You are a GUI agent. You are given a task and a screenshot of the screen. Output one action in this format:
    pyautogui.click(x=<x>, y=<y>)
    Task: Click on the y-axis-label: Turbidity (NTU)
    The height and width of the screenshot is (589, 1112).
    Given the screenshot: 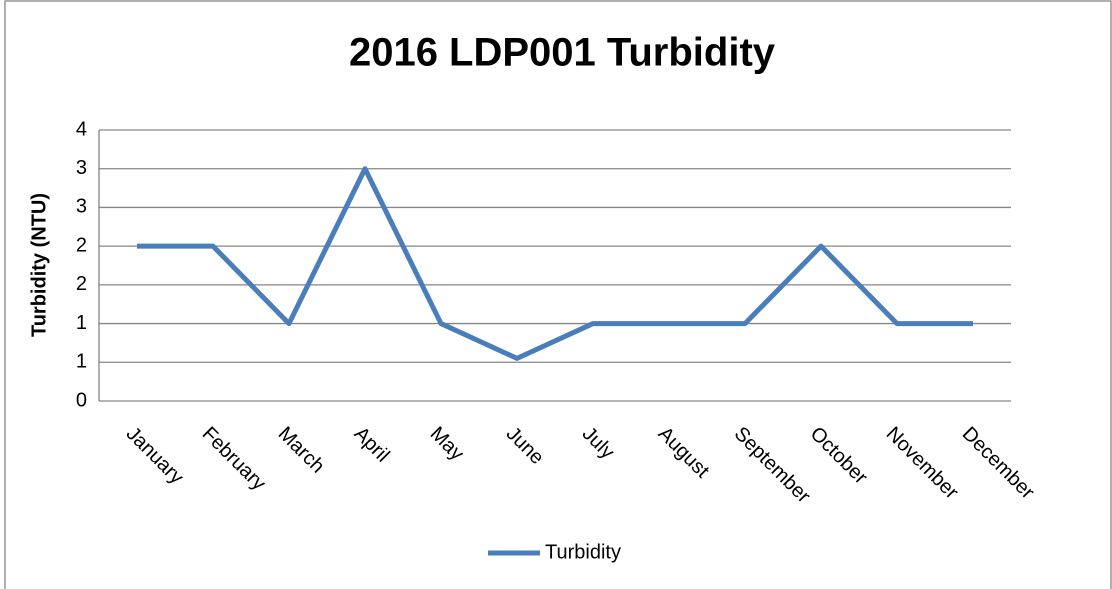 What is the action you would take?
    pyautogui.click(x=39, y=265)
    